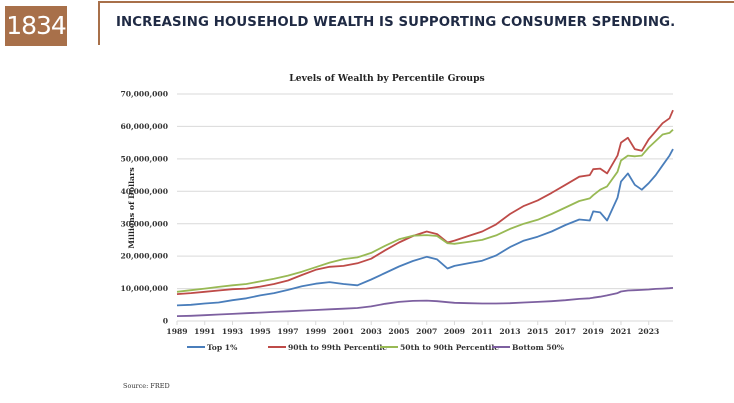 The width and height of the screenshot is (734, 403). Describe the element at coordinates (287, 331) in the screenshot. I see `x-tick-label: 1997` at that location.